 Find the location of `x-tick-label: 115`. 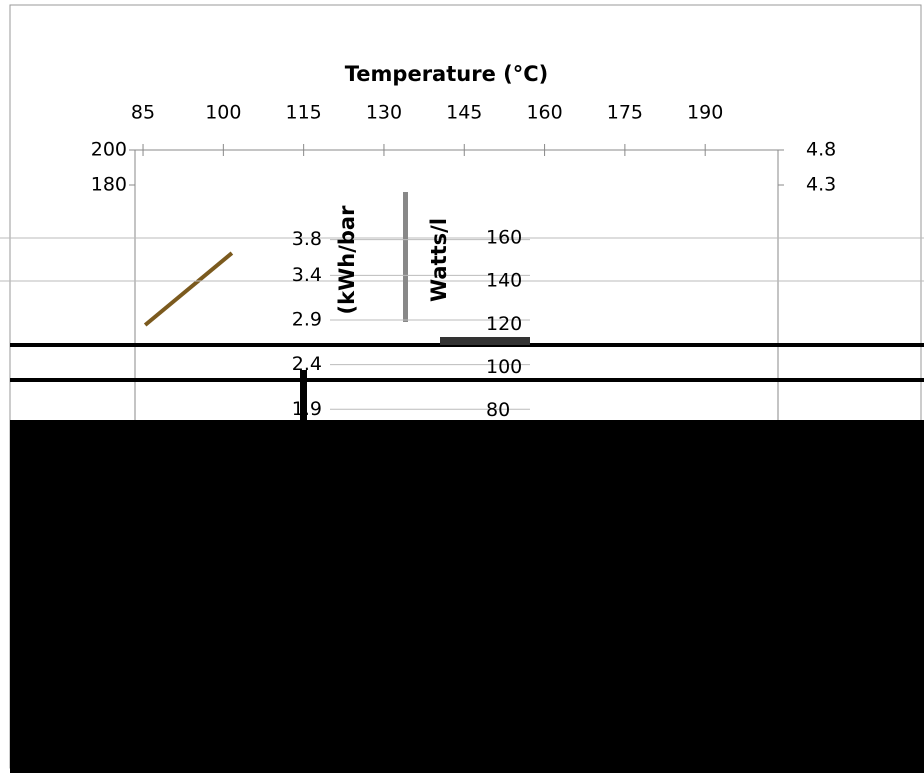

x-tick-label: 115 is located at coordinates (304, 113).